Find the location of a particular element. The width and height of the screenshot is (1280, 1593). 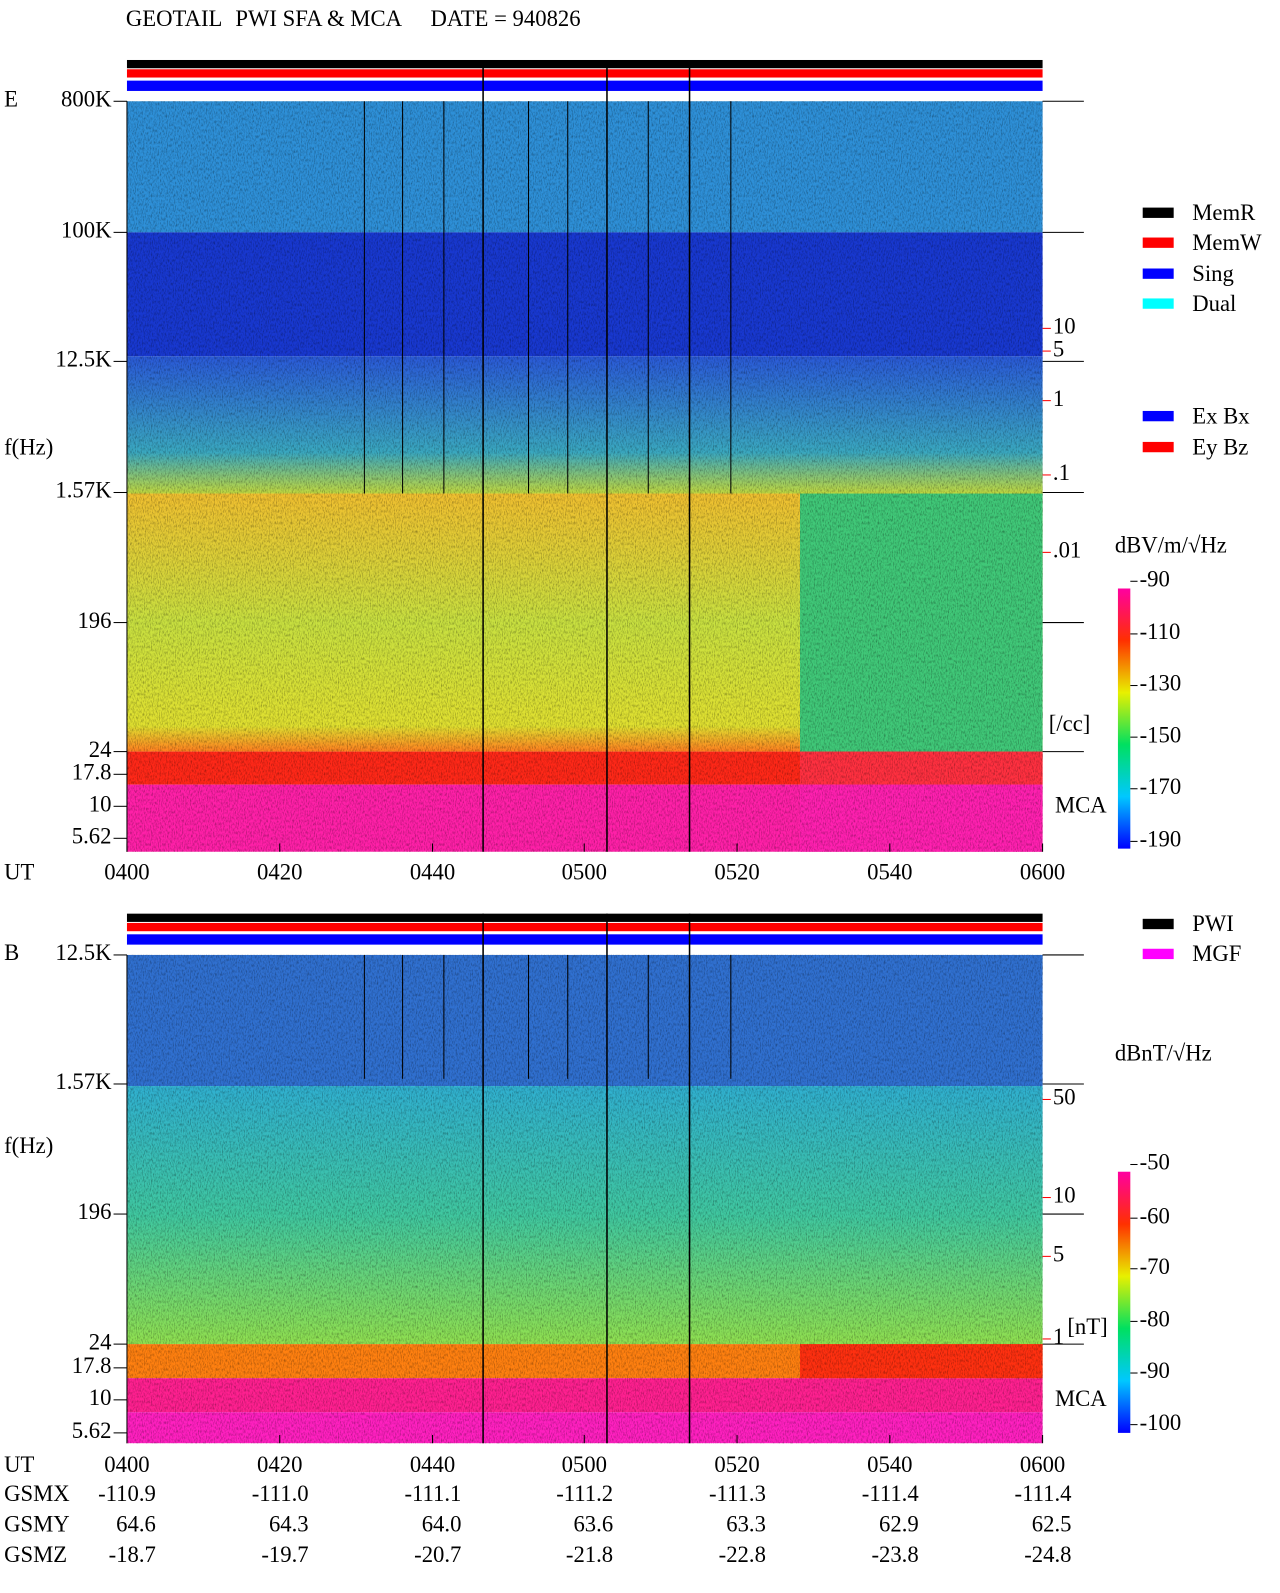

legend-label: Ey Bz is located at coordinates (1220, 446).